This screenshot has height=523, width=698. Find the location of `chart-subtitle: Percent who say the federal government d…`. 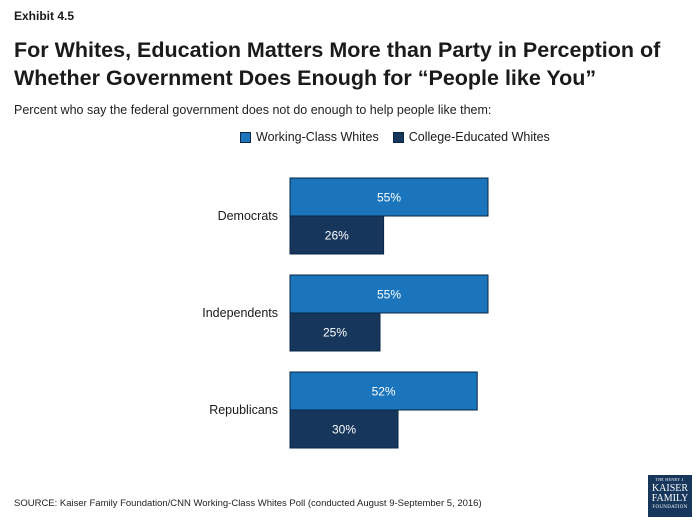

chart-subtitle: Percent who say the federal government d… is located at coordinates (253, 110).